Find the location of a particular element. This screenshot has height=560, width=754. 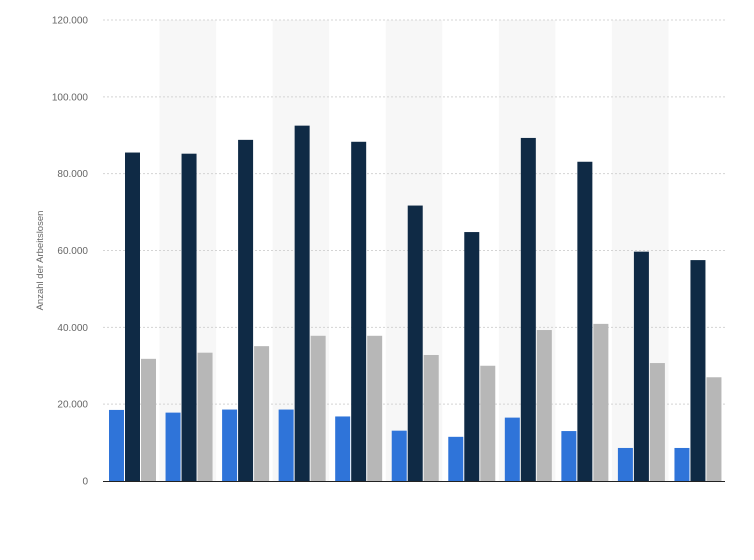

y-tick-label: 60.000 is located at coordinates (72, 251).